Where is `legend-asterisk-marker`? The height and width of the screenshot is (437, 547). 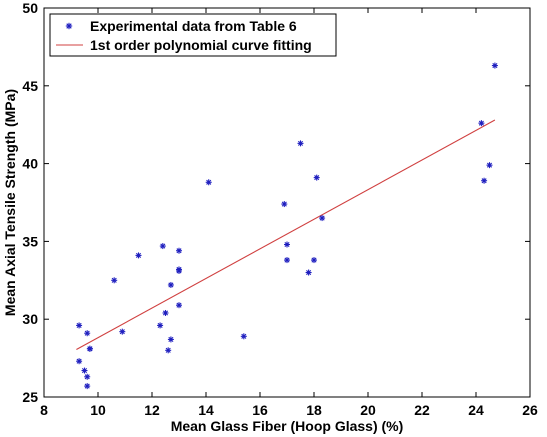
legend-asterisk-marker is located at coordinates (69, 26).